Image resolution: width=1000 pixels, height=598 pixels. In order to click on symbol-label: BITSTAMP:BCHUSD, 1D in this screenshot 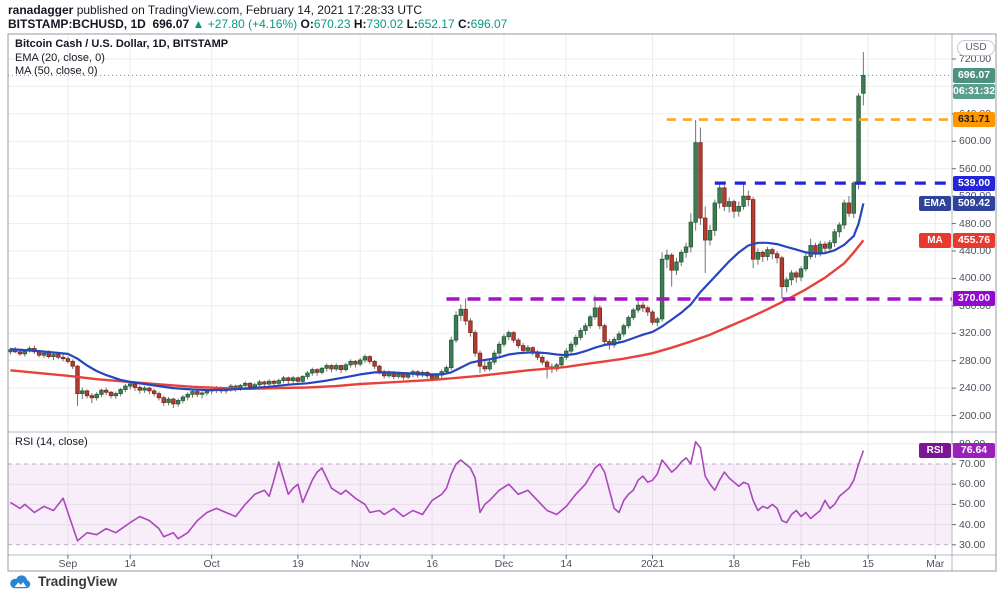, I will do `click(77, 24)`.